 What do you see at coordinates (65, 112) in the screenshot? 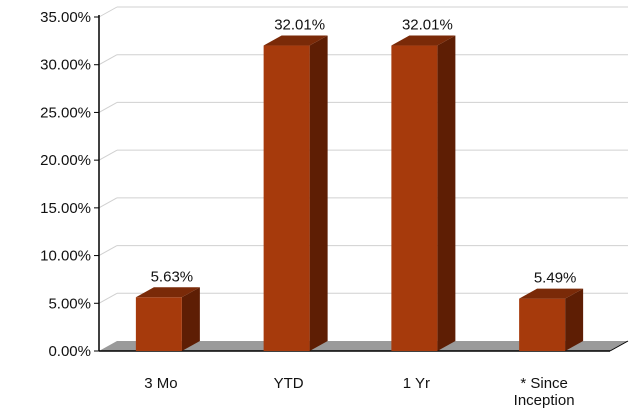
I see `y-tick-label: 25.00%` at bounding box center [65, 112].